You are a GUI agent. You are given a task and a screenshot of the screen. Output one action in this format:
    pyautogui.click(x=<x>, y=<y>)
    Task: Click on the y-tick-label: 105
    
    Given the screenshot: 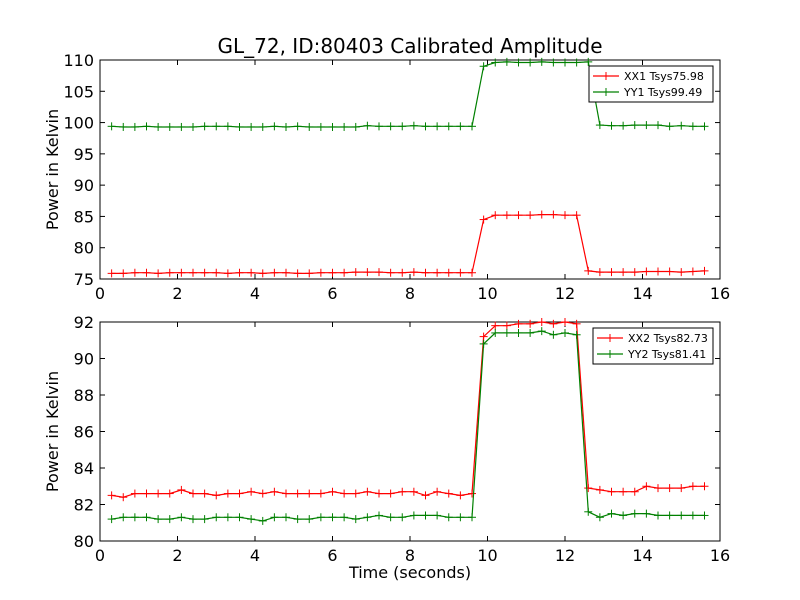 What is the action you would take?
    pyautogui.click(x=78, y=91)
    